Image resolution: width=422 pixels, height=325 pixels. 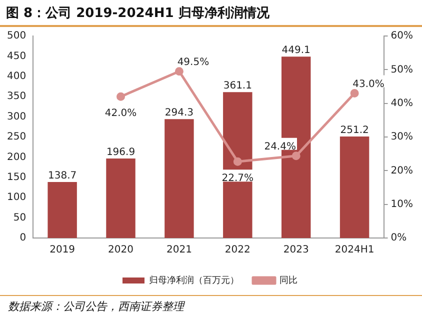 What do you see at coordinates (16, 198) in the screenshot?
I see `y-tick-label: 100` at bounding box center [16, 198].